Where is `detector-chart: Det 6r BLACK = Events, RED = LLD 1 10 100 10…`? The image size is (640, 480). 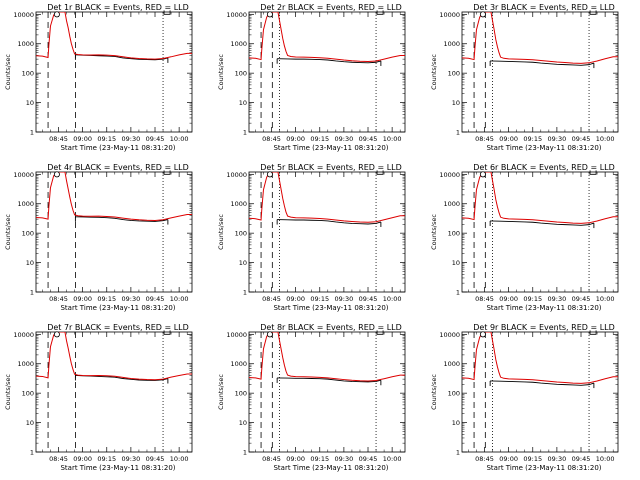 detector-chart: Det 6r BLACK = Events, RED = LLD 1 10 100 10… is located at coordinates (524, 237).